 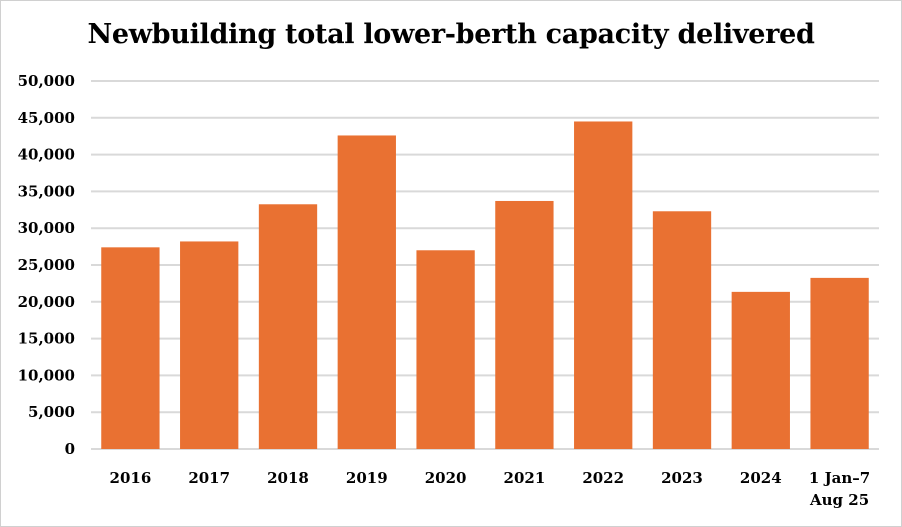 I want to click on y-tick-label: 40,000, so click(x=46, y=155).